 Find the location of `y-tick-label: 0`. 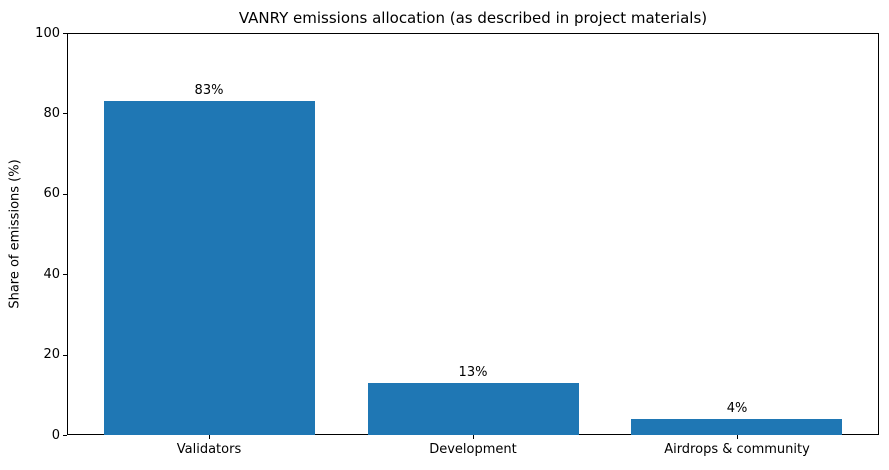

y-tick-label: 0 is located at coordinates (55, 435).